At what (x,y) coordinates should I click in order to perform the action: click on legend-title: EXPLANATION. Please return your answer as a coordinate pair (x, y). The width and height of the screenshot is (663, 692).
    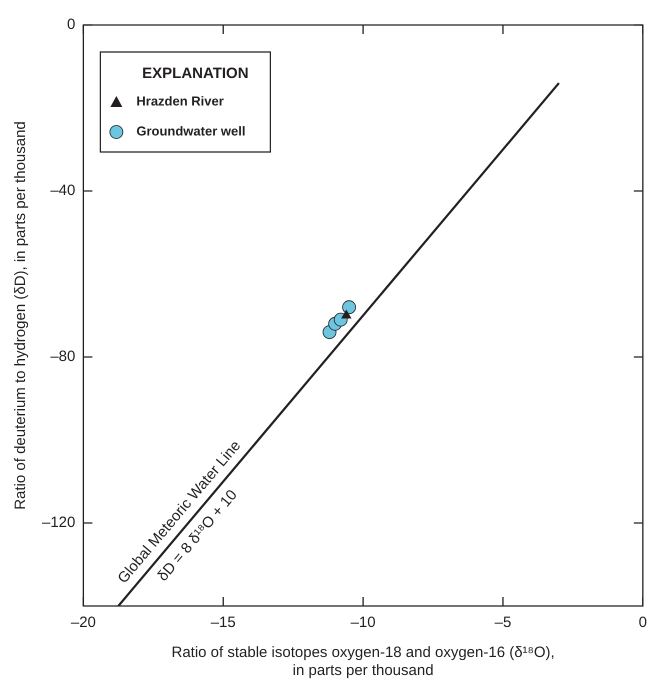
    Looking at the image, I should click on (195, 73).